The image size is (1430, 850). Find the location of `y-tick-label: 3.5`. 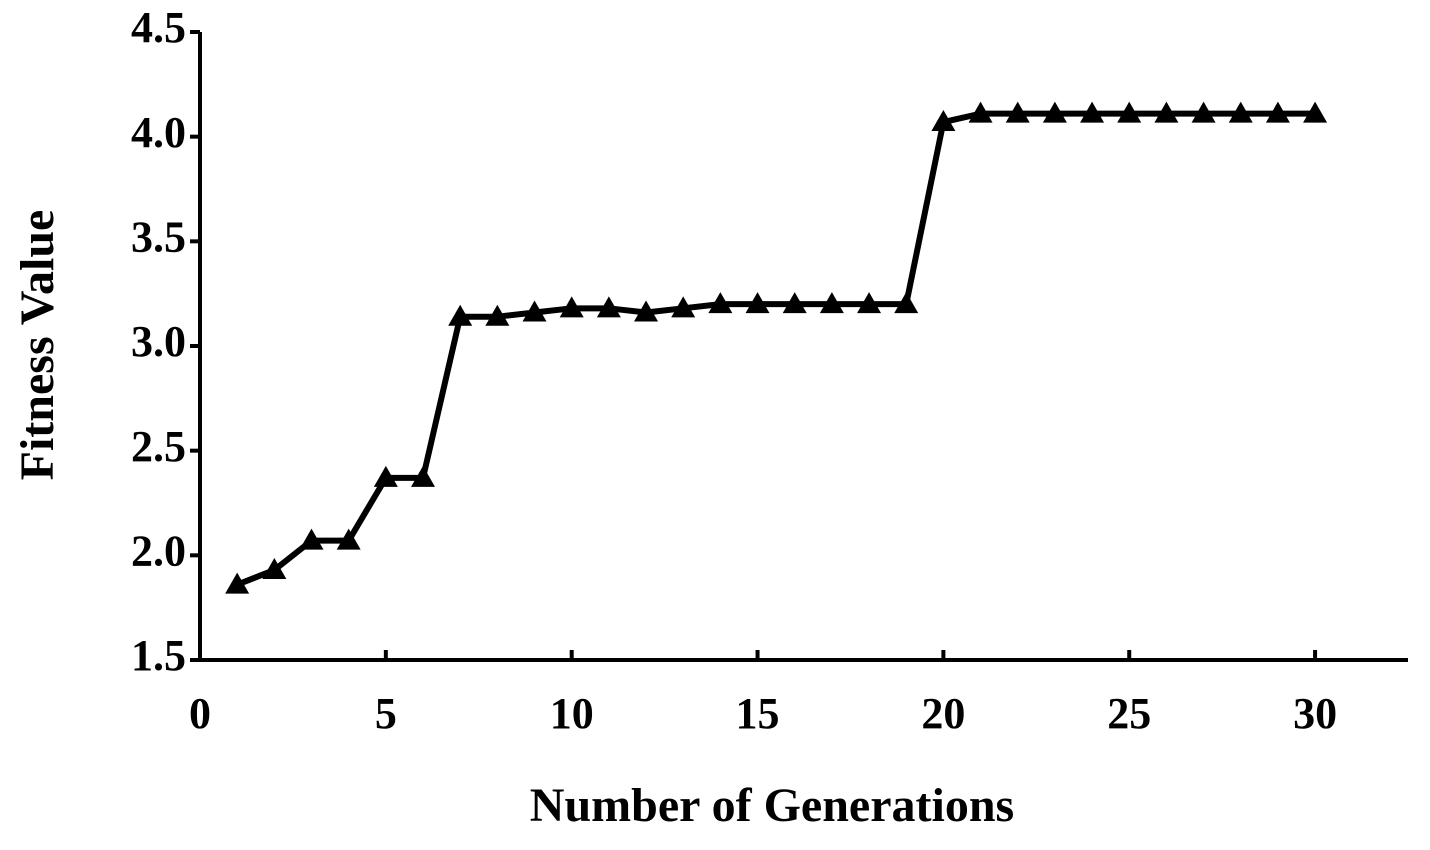

y-tick-label: 3.5 is located at coordinates (158, 236).